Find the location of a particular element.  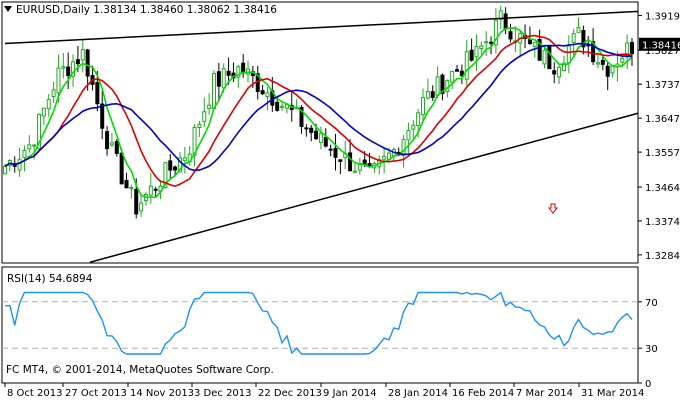

date-tick-label: 22 Dec 2013 is located at coordinates (290, 393).